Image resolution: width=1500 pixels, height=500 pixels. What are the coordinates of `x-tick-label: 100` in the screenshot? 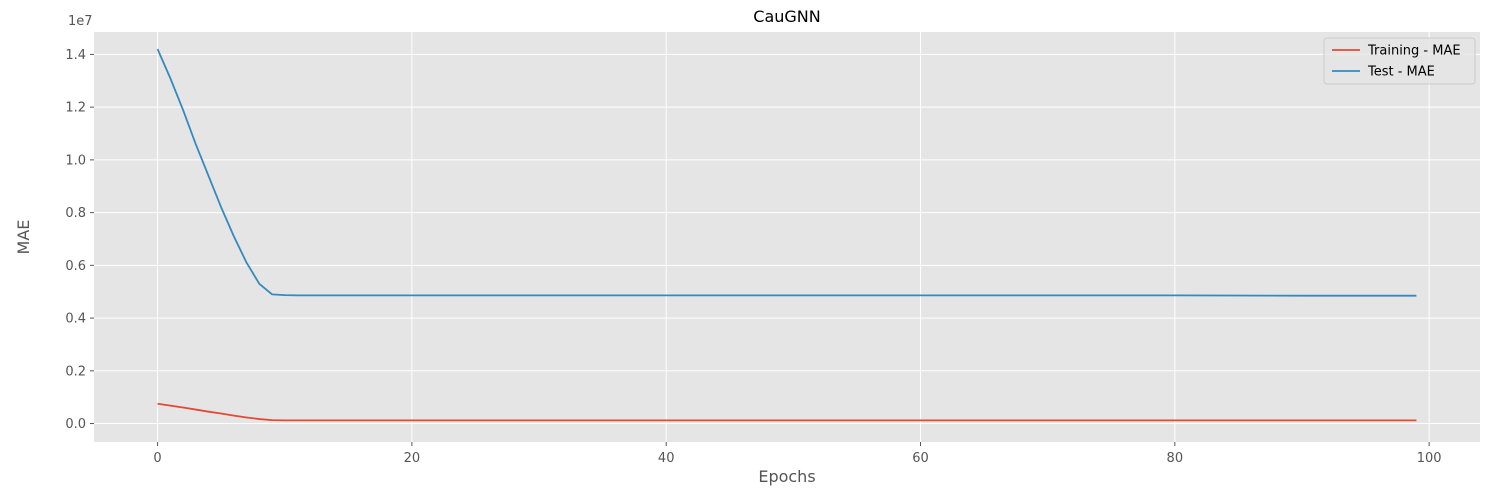 It's located at (1429, 458).